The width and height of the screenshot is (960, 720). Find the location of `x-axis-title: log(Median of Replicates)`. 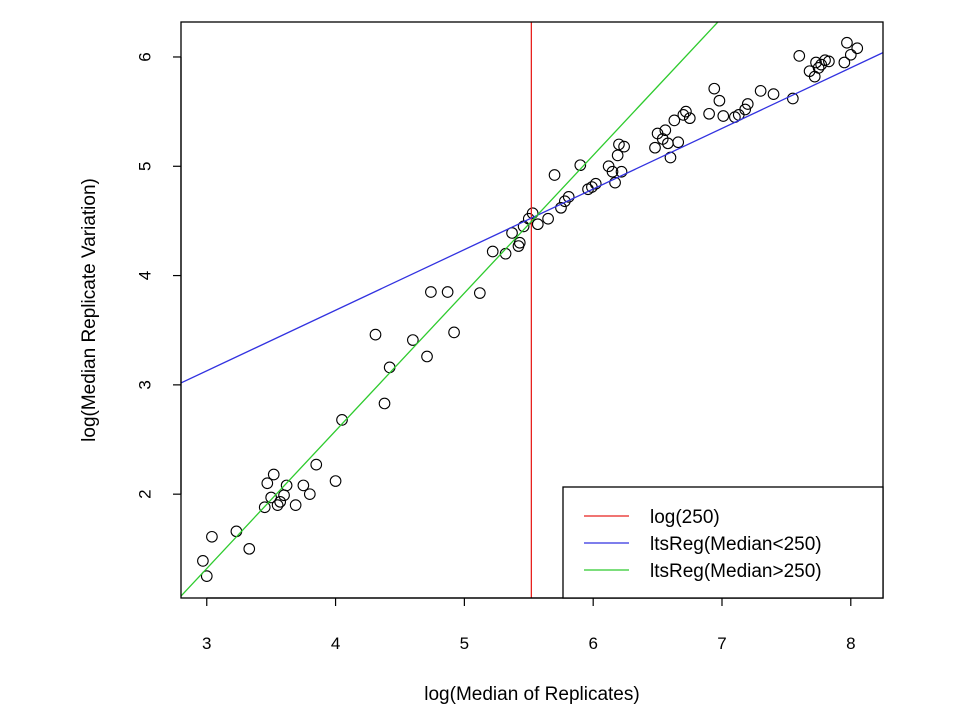

x-axis-title: log(Median of Replicates) is located at coordinates (531, 694).